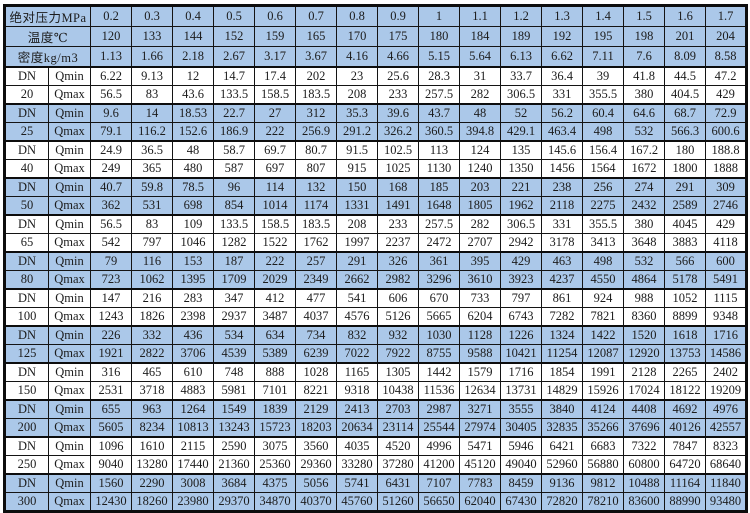 The image size is (750, 513). Describe the element at coordinates (644, 132) in the screenshot. I see `qmax-value: 532` at that location.